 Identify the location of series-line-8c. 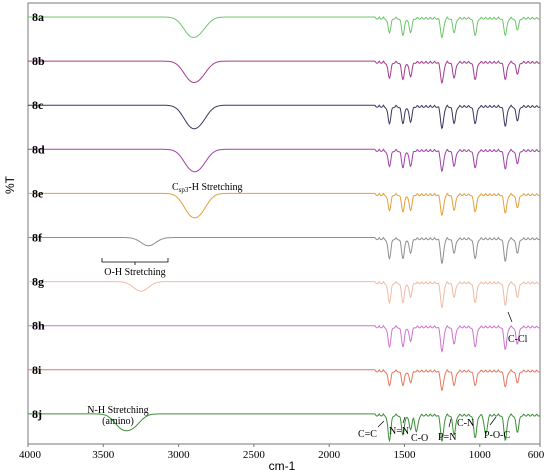
(284, 117).